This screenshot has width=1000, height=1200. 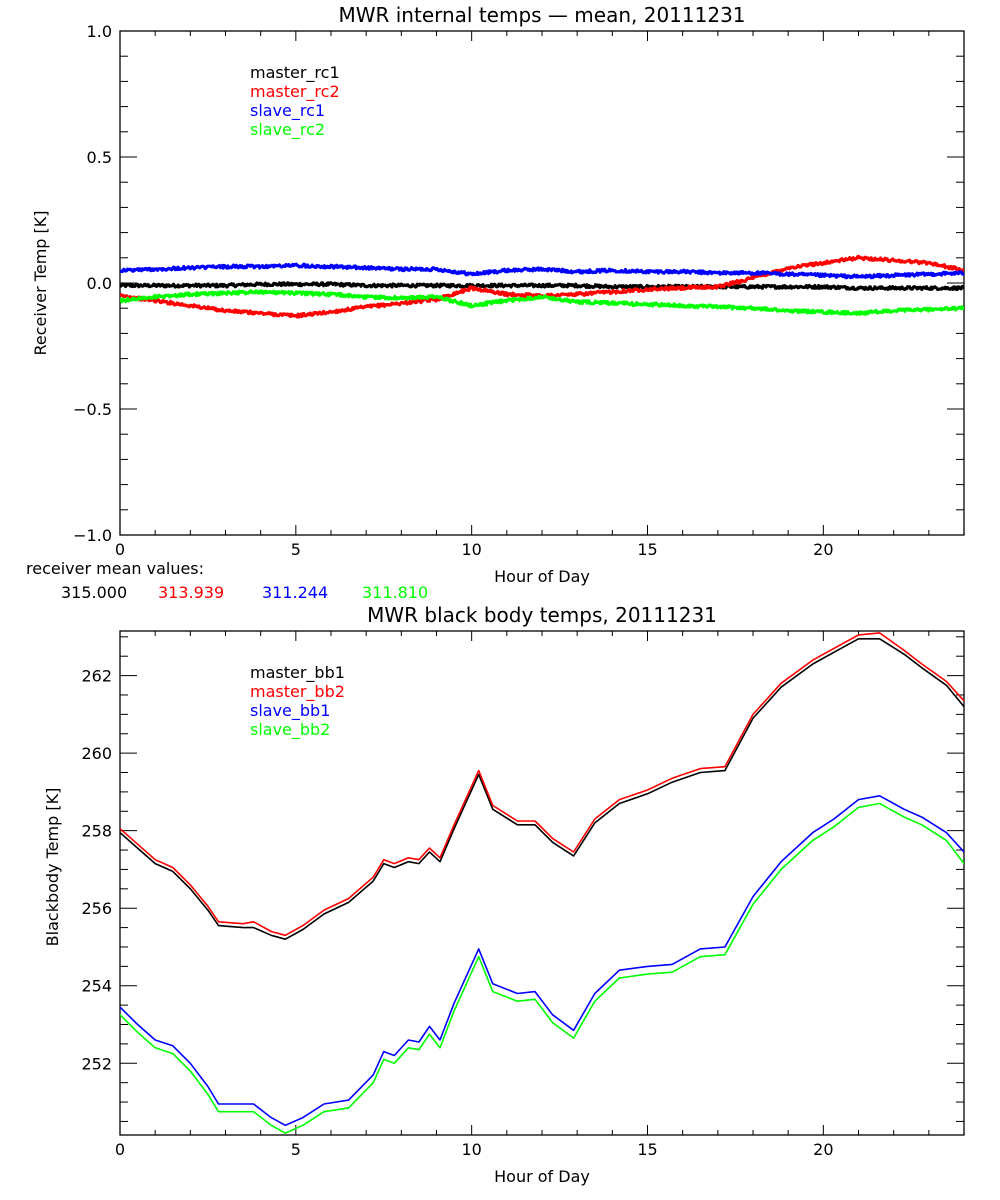 I want to click on receiver-mean-value-slave-rc2: 311.810, so click(x=395, y=592).